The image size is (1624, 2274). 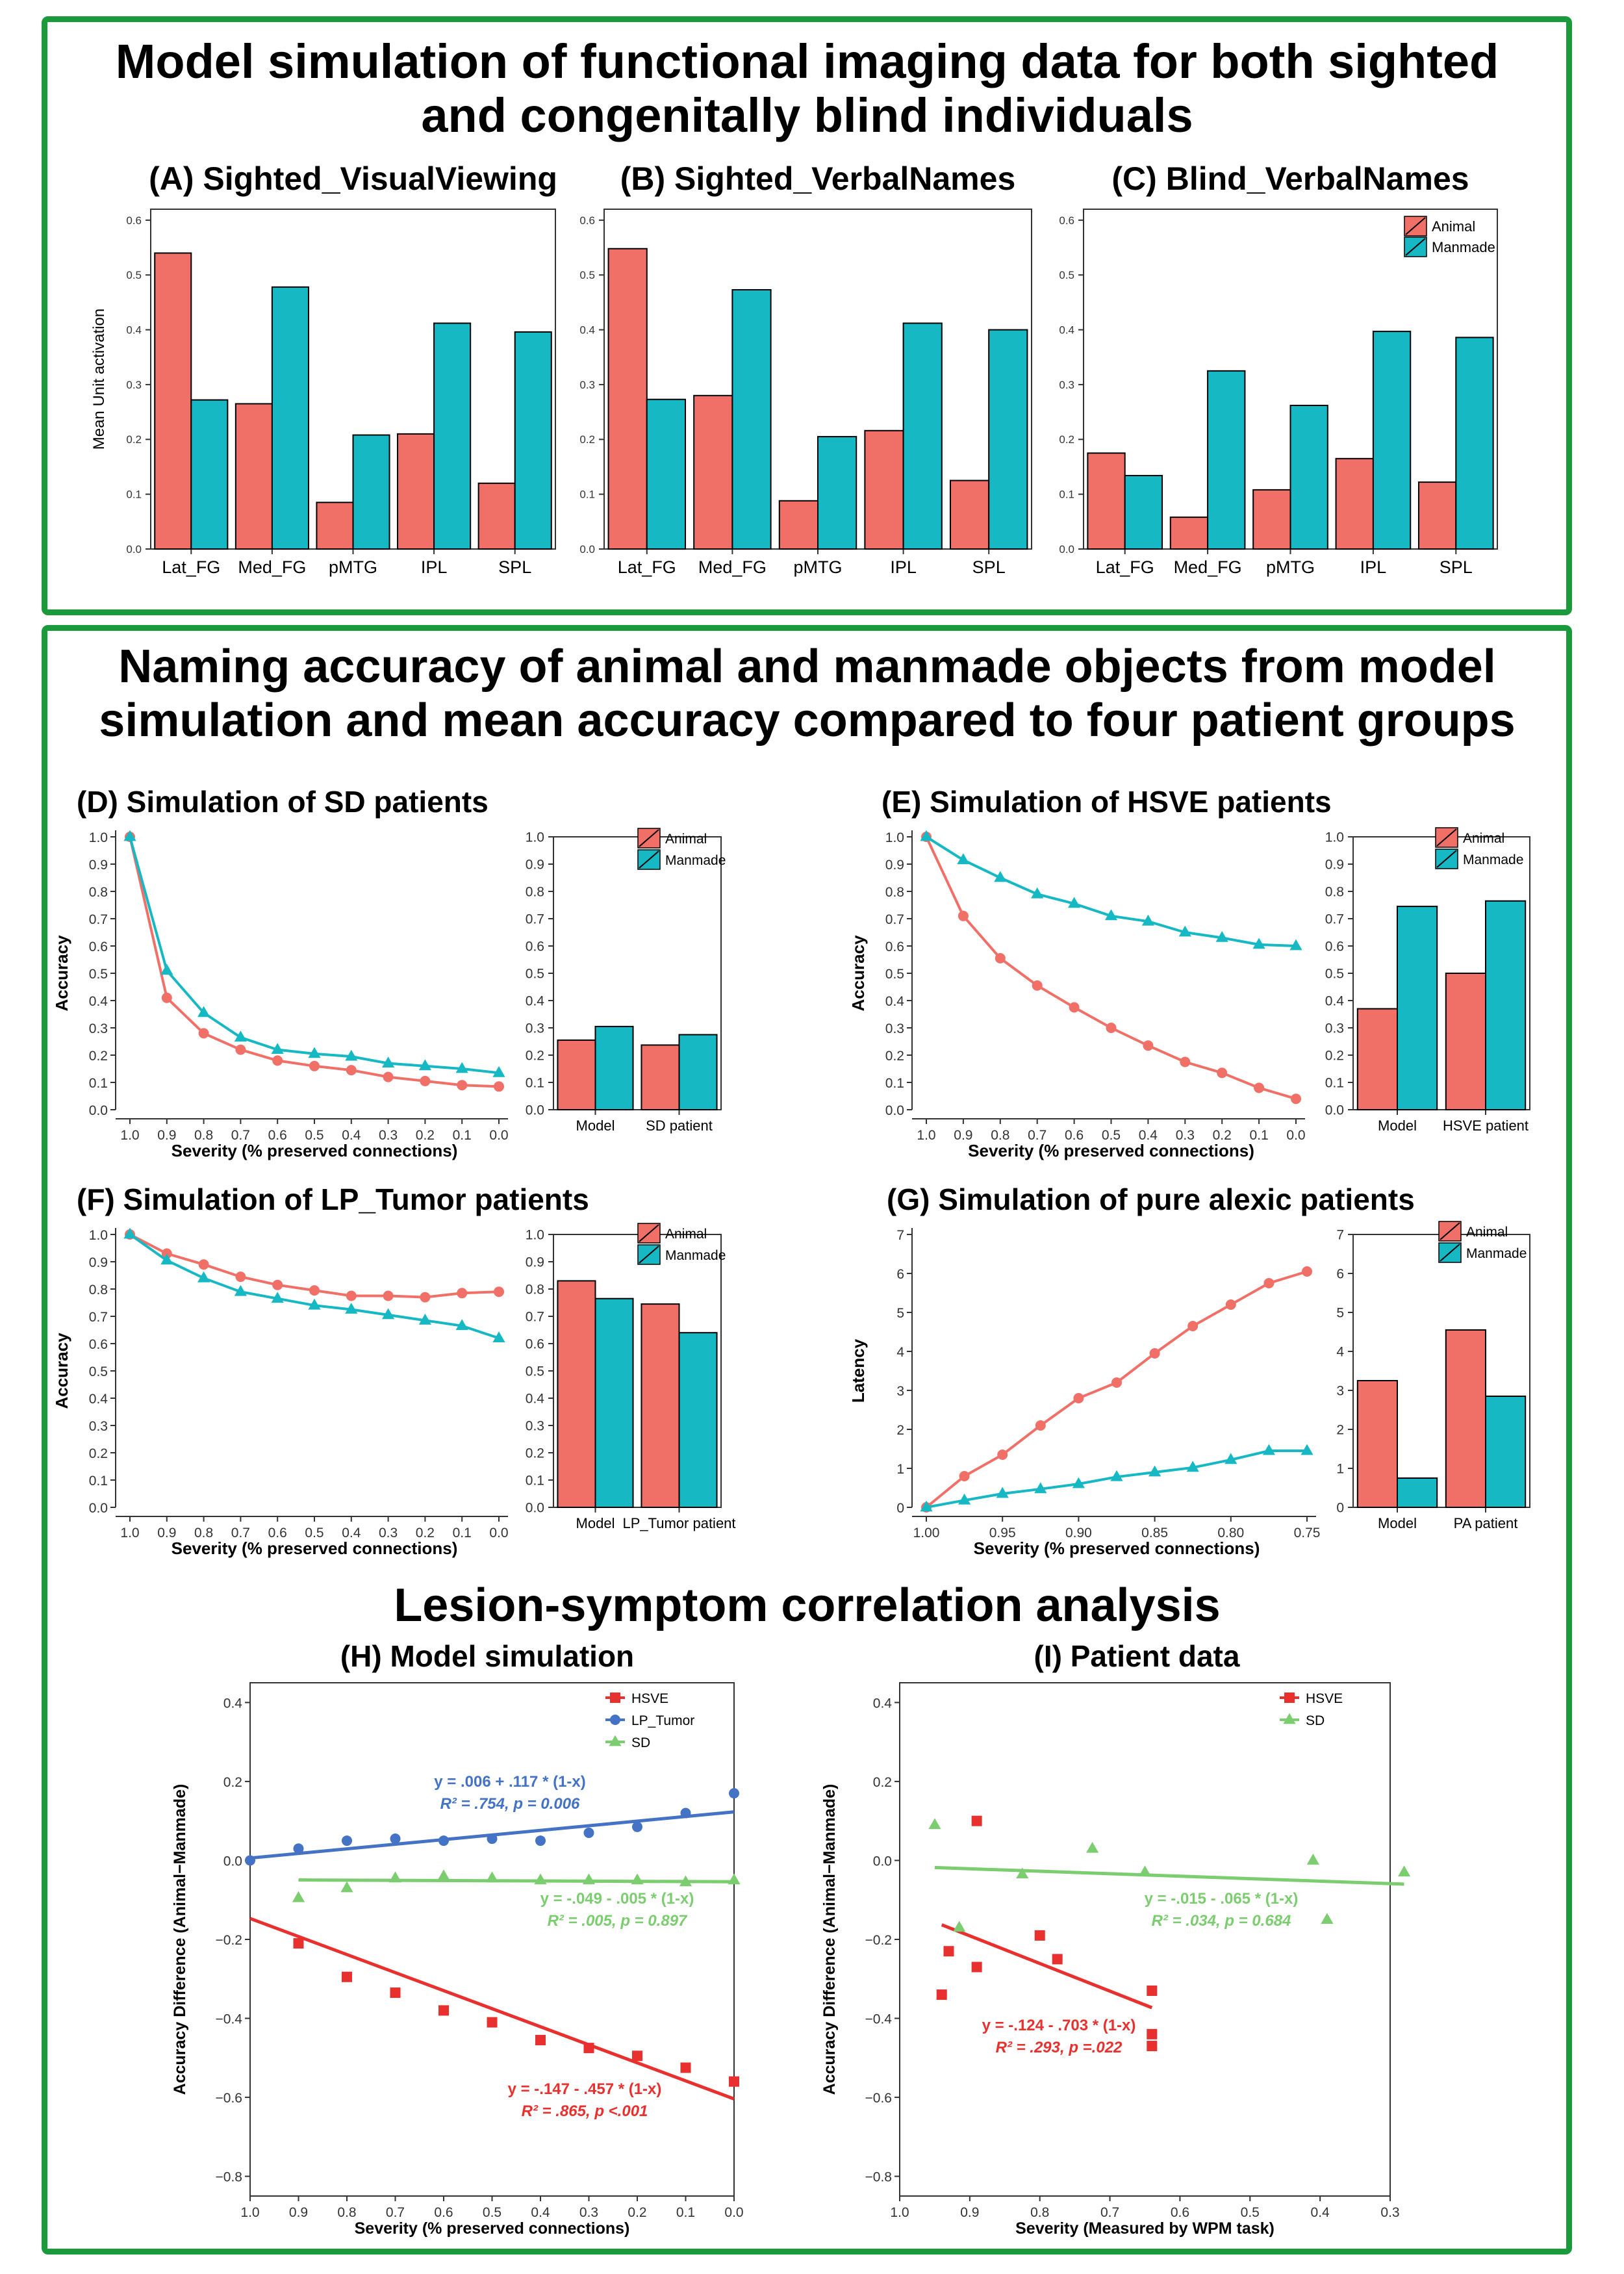 What do you see at coordinates (1334, 891) in the screenshot?
I see `y-tick-label-E-bar: 0.8` at bounding box center [1334, 891].